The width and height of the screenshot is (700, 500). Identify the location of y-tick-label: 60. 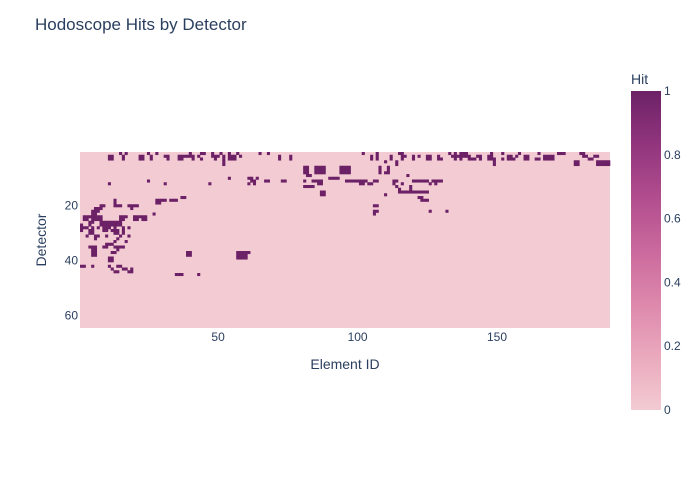
(72, 316).